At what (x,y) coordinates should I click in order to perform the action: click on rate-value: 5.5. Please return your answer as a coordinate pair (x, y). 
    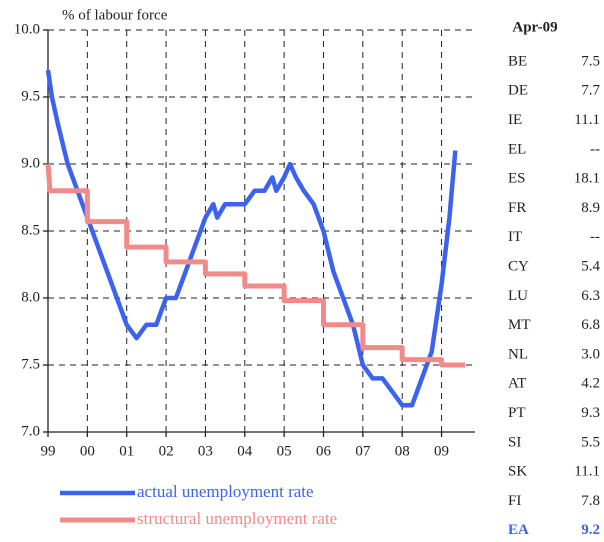
    Looking at the image, I should click on (590, 442).